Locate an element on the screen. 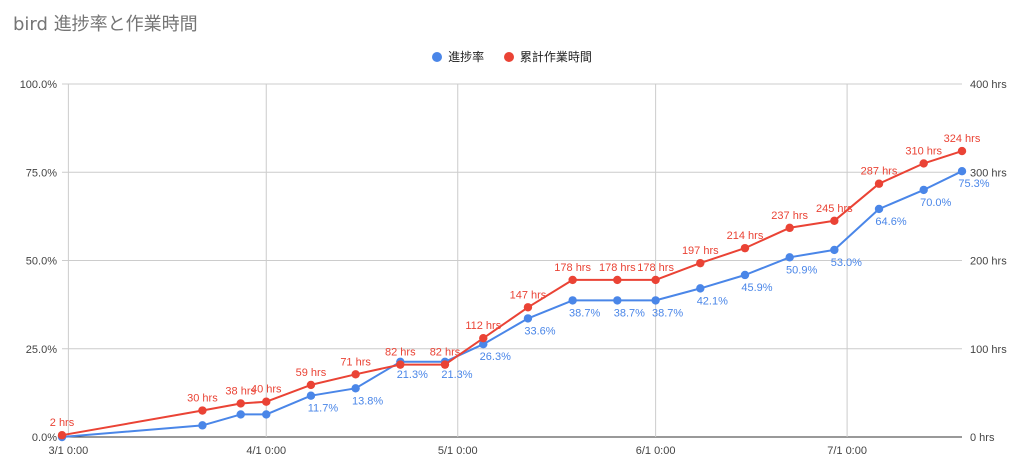  data-label: 30 hrs is located at coordinates (202, 399).